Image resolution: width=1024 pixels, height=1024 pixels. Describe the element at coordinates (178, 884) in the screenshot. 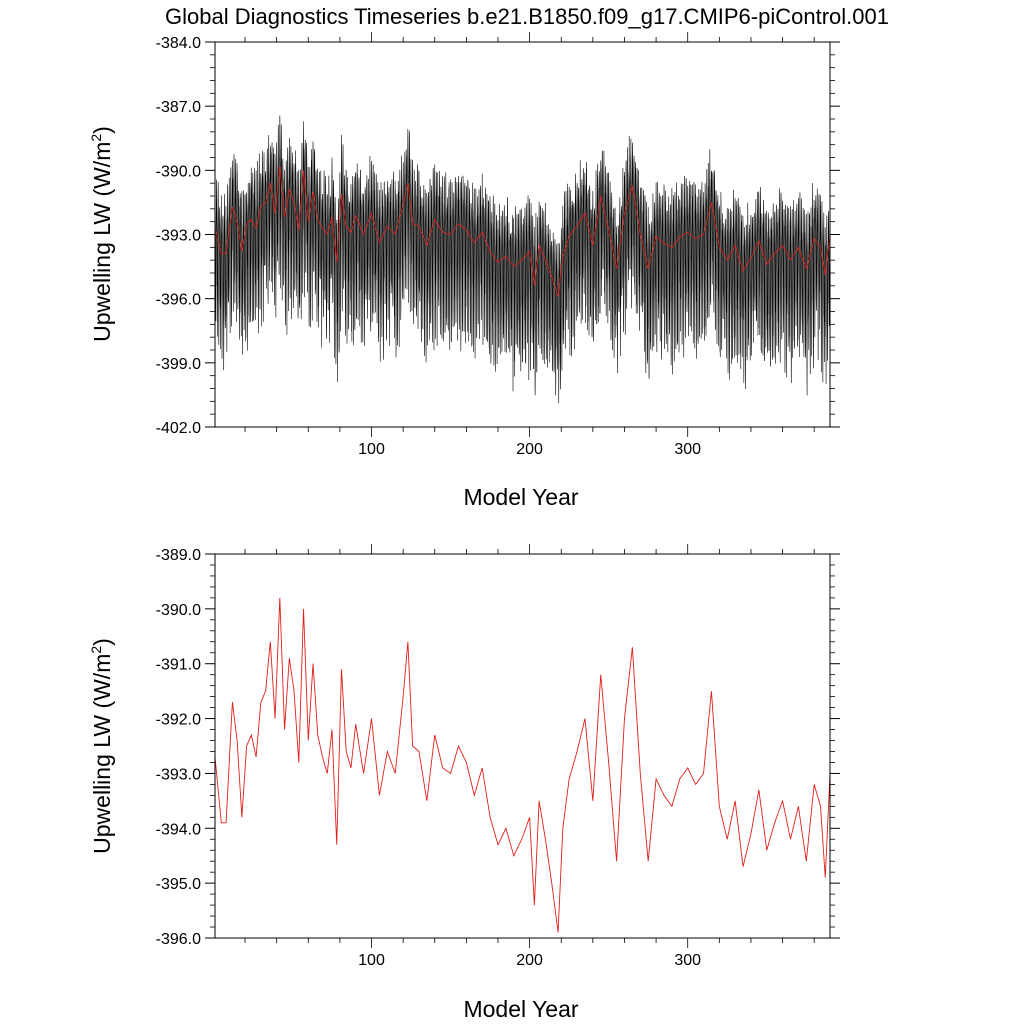

I see `y-tick-label: -395.0` at that location.